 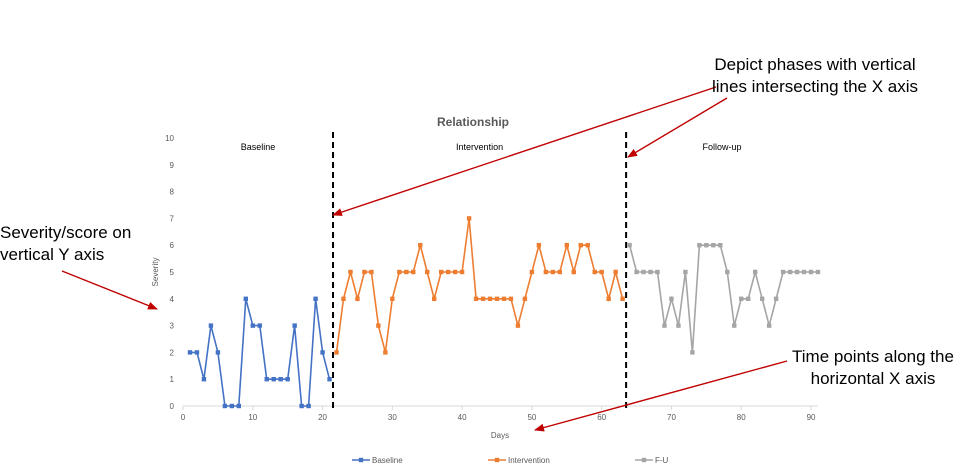 What do you see at coordinates (172, 326) in the screenshot?
I see `y-tick-label: 3` at bounding box center [172, 326].